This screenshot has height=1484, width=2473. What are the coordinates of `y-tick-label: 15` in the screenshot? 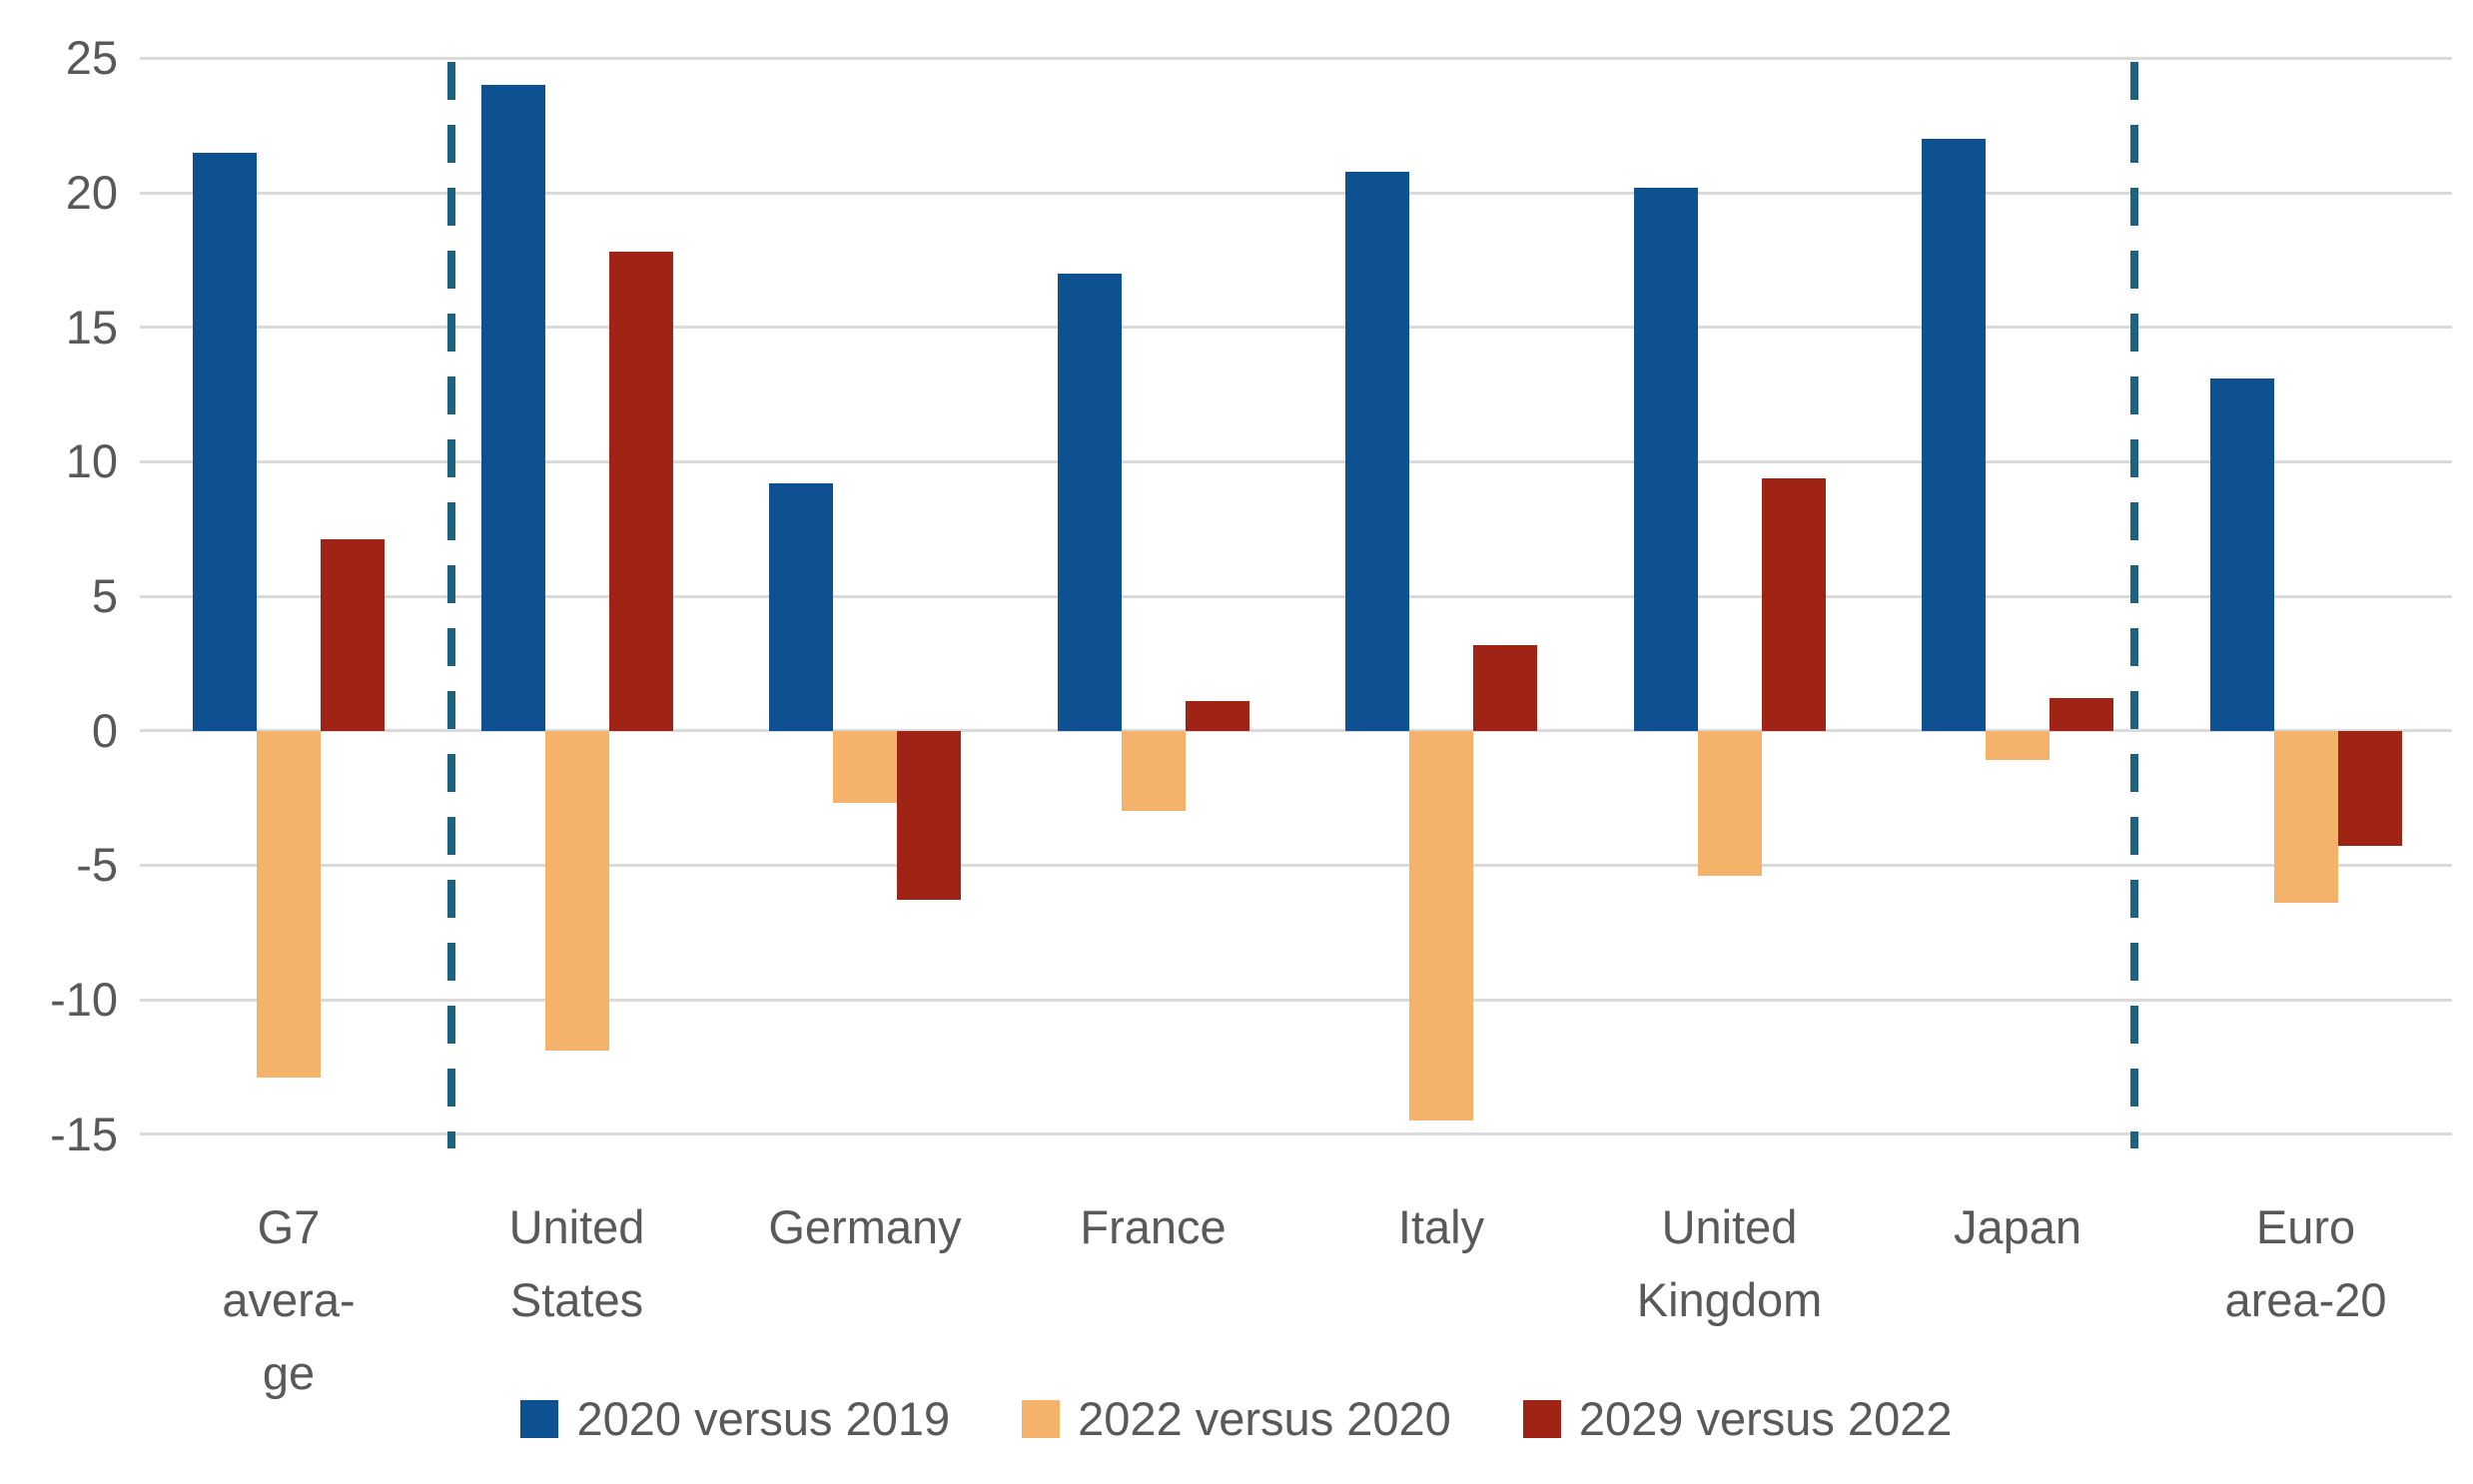 It's located at (91, 327).